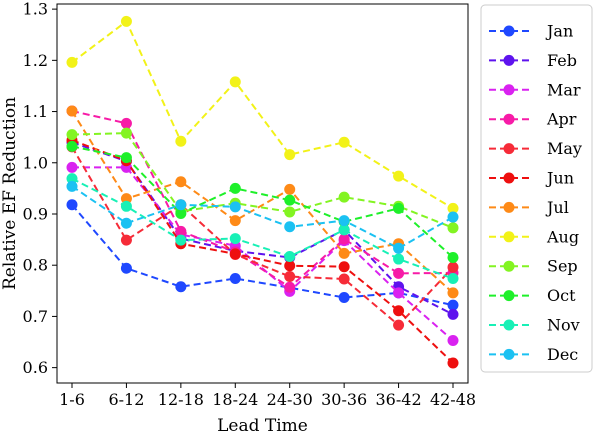  I want to click on legend-label: May, so click(564, 148).